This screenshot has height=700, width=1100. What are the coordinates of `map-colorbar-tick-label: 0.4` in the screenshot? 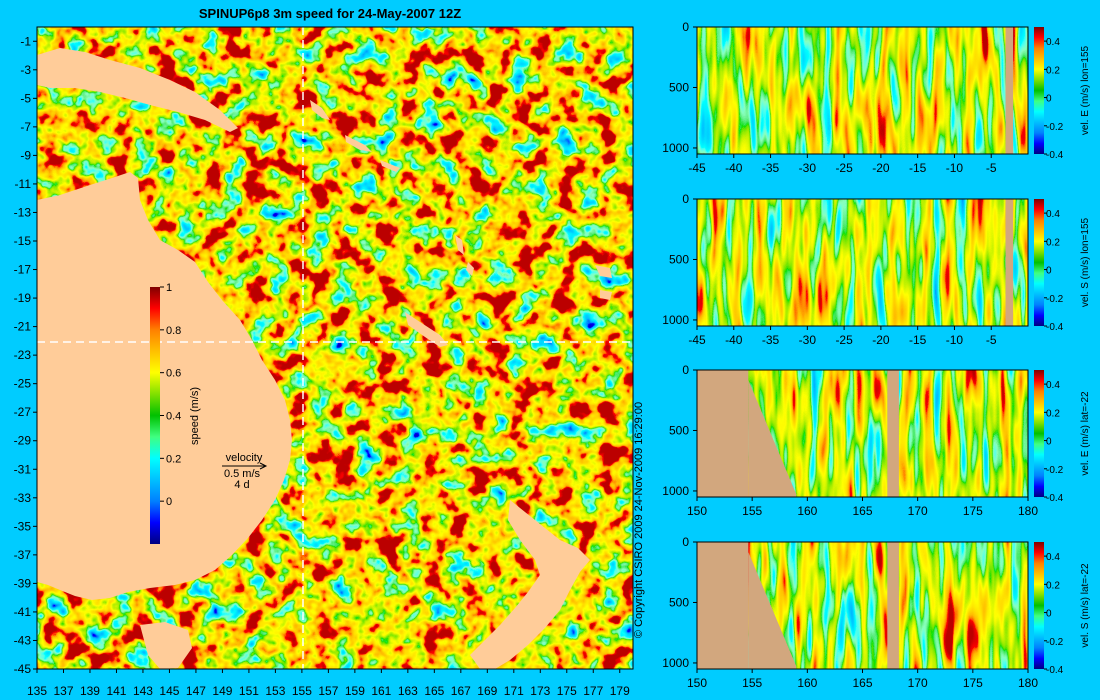 It's located at (173, 417).